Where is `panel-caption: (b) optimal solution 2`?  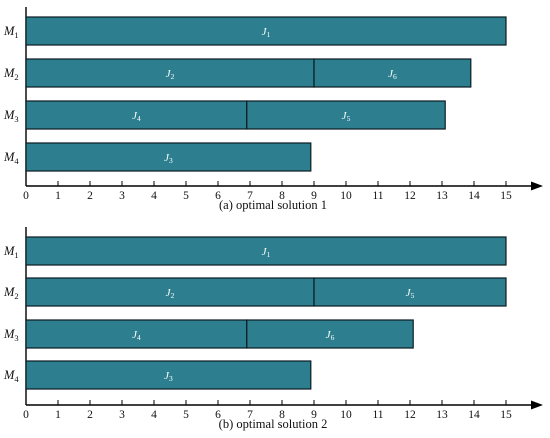
panel-caption: (b) optimal solution 2 is located at coordinates (273, 424).